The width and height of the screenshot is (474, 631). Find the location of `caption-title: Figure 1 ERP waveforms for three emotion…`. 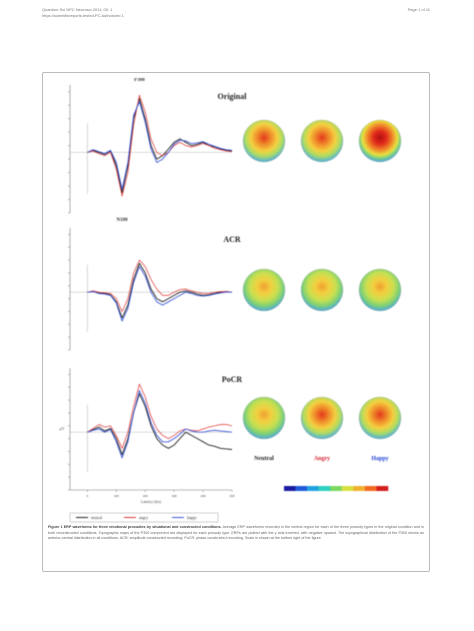

caption-title: Figure 1 ERP waveforms for three emotion… is located at coordinates (135, 527).